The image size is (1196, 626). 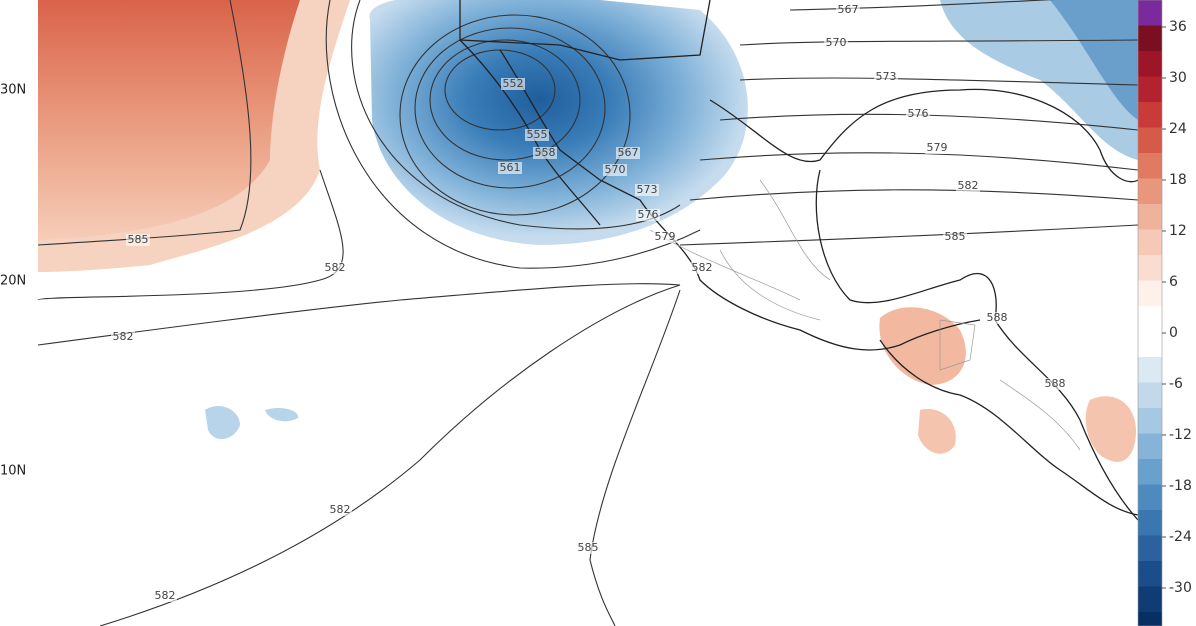 I want to click on colorbar-label: 0, so click(x=1173, y=333).